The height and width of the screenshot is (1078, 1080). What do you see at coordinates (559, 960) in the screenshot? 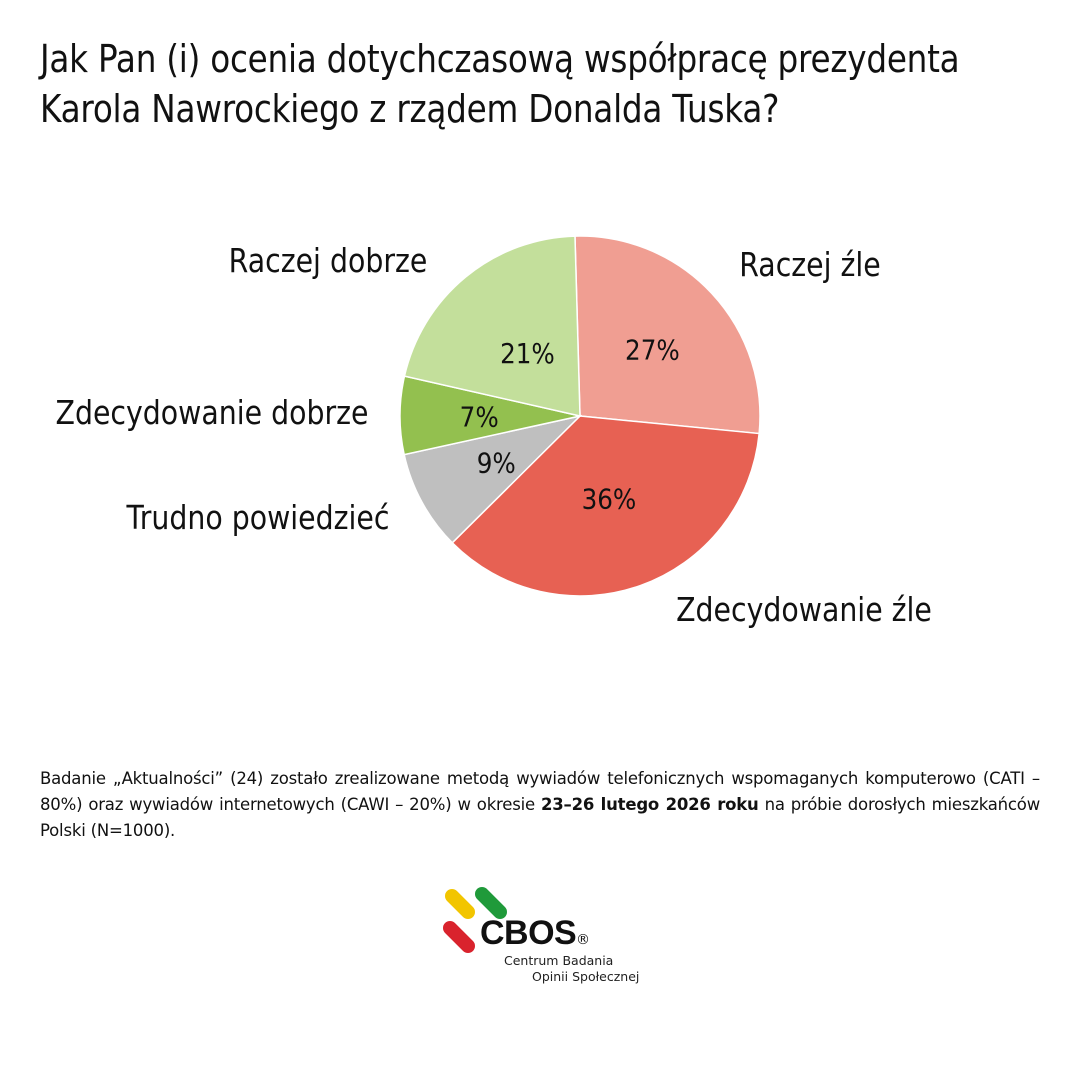
I see `logo-subtitle-1: Centrum Badania` at bounding box center [559, 960].